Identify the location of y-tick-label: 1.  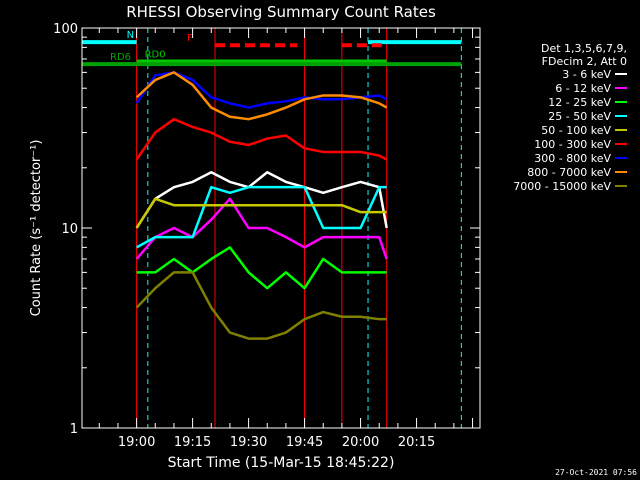
(74, 429).